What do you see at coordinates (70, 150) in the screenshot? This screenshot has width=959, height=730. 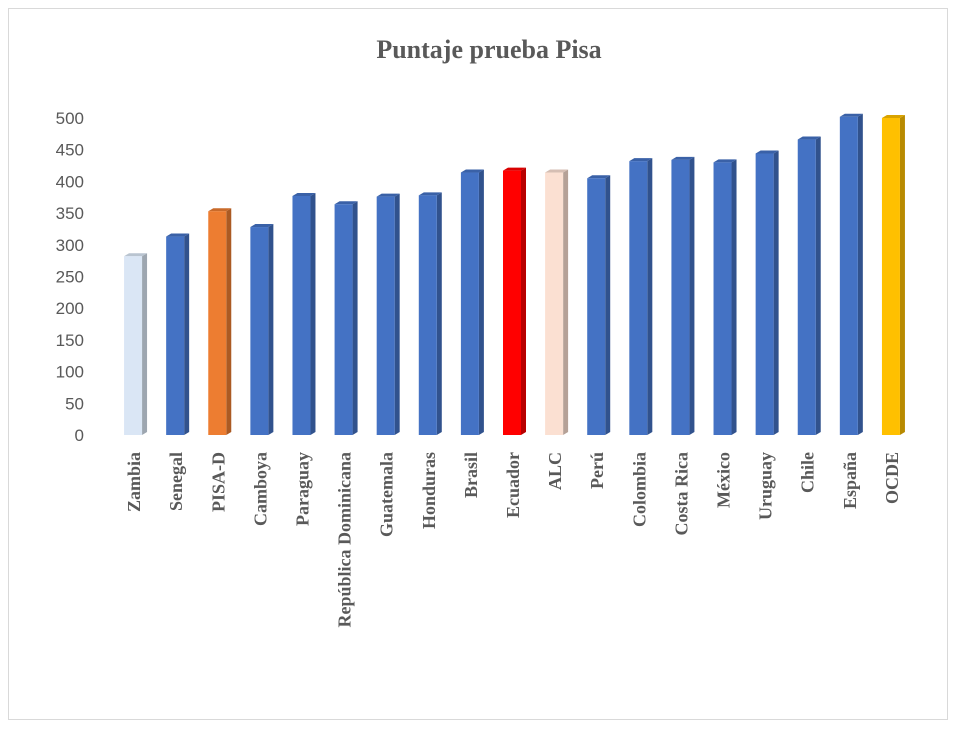 I see `y-tick-label: 450` at bounding box center [70, 150].